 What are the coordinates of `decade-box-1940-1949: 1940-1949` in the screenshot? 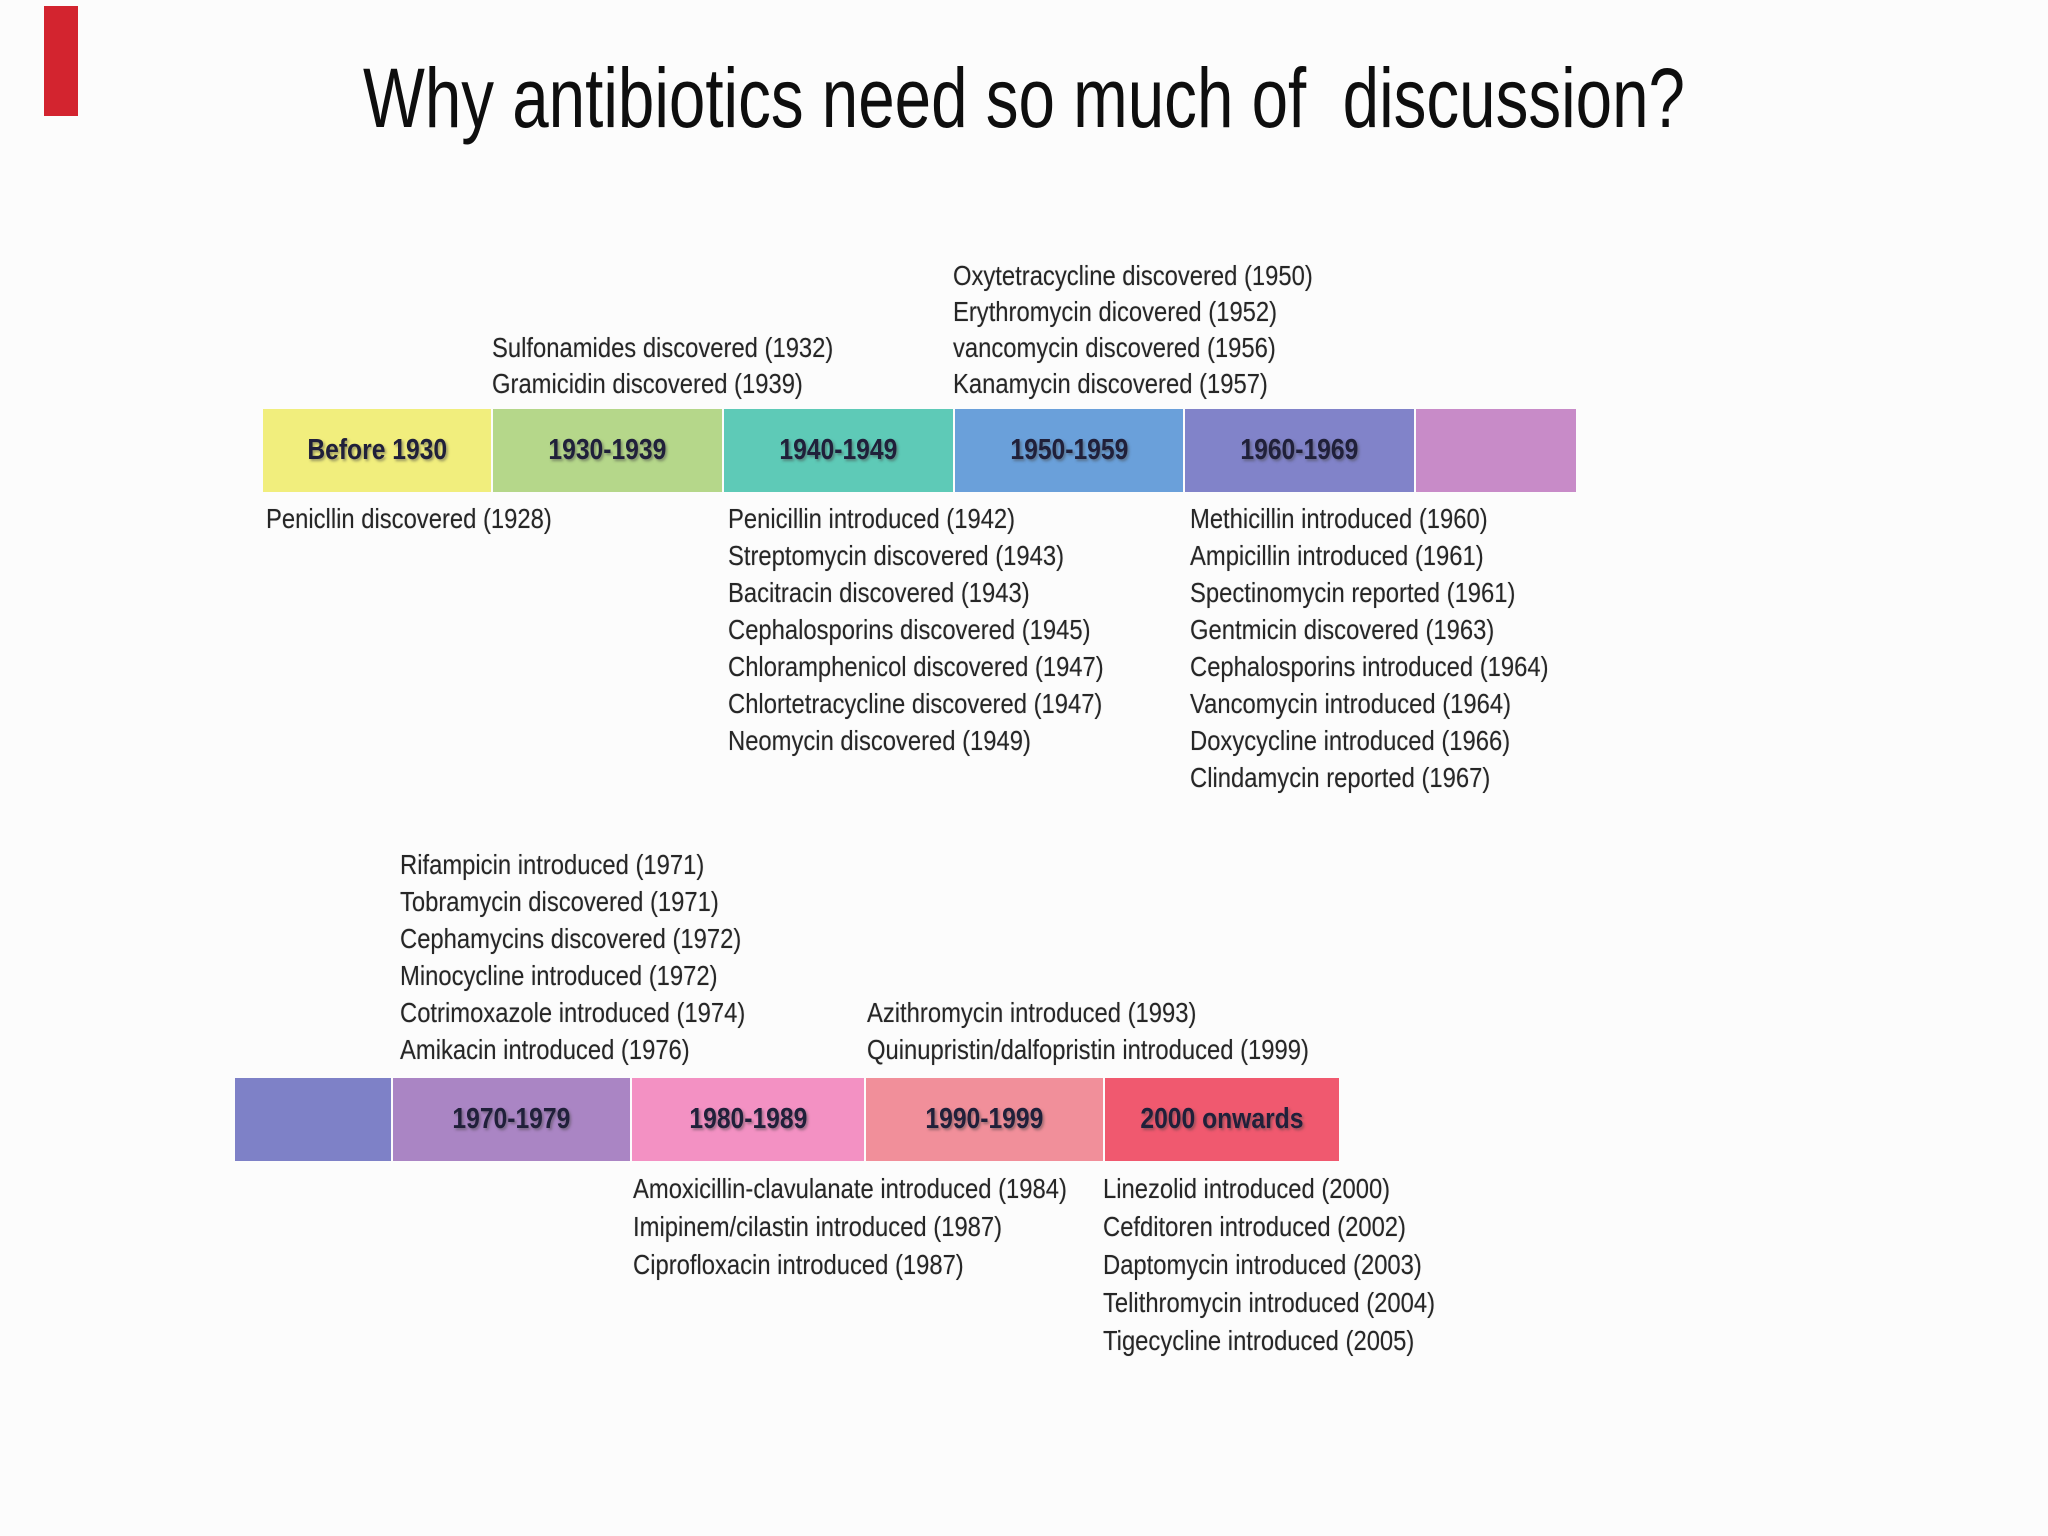 It's located at (838, 450).